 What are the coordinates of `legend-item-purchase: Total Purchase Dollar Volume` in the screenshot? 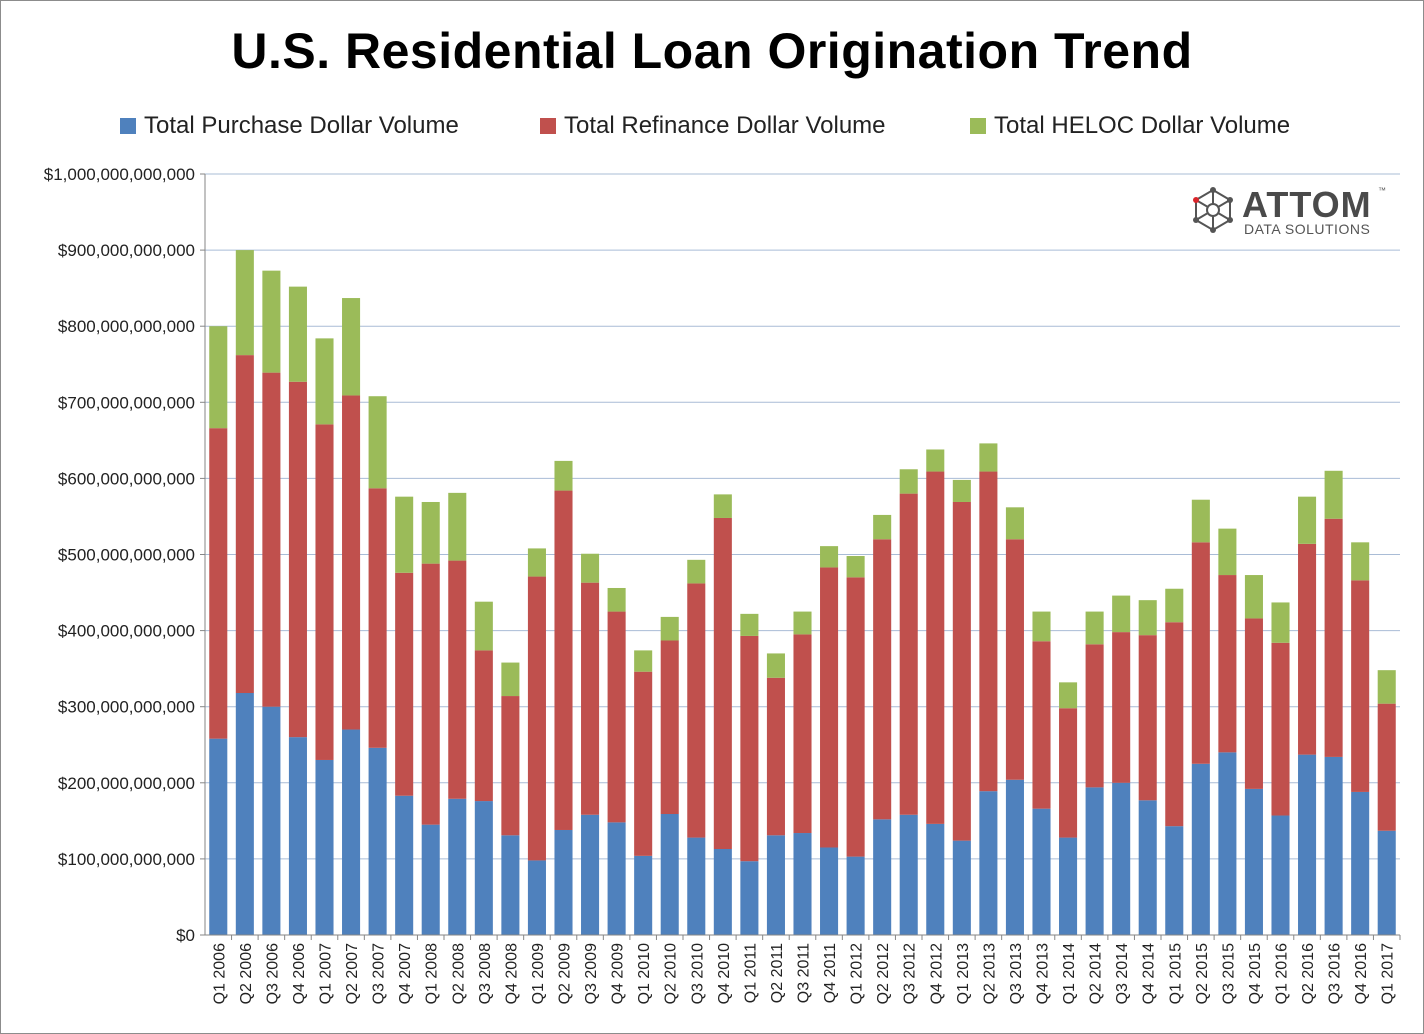 It's located at (289, 126).